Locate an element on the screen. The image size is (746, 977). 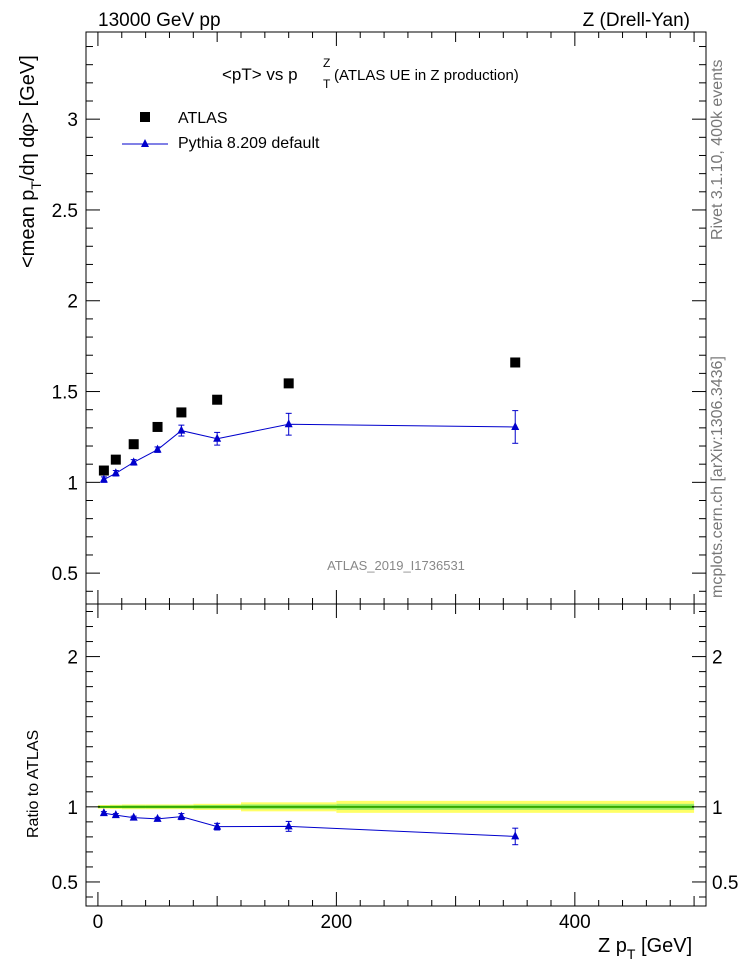
x-tick-label: 0 is located at coordinates (98, 922).